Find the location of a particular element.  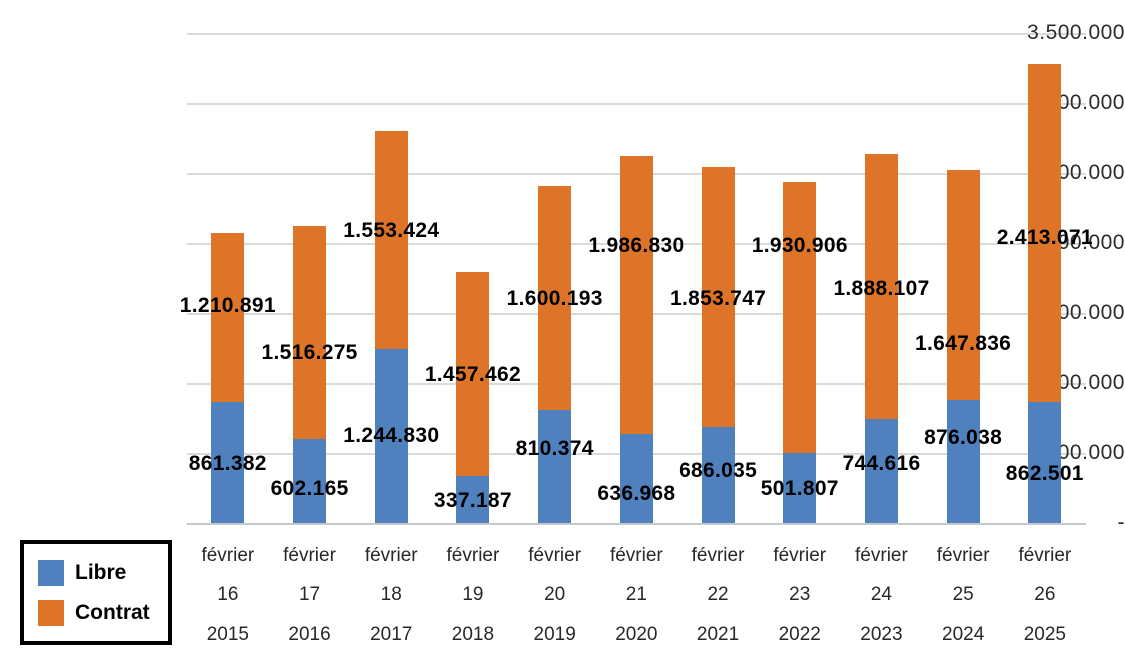

bar-segment-contrat-2023 is located at coordinates (881, 286).